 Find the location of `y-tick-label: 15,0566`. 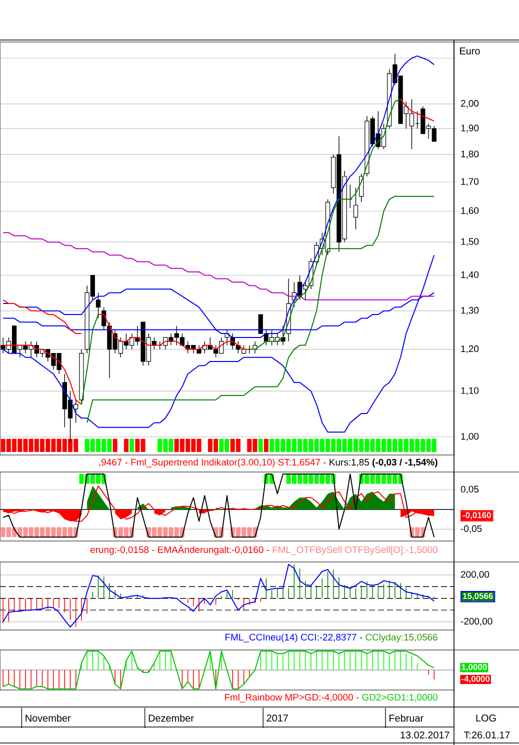

y-tick-label: 15,0566 is located at coordinates (478, 596).